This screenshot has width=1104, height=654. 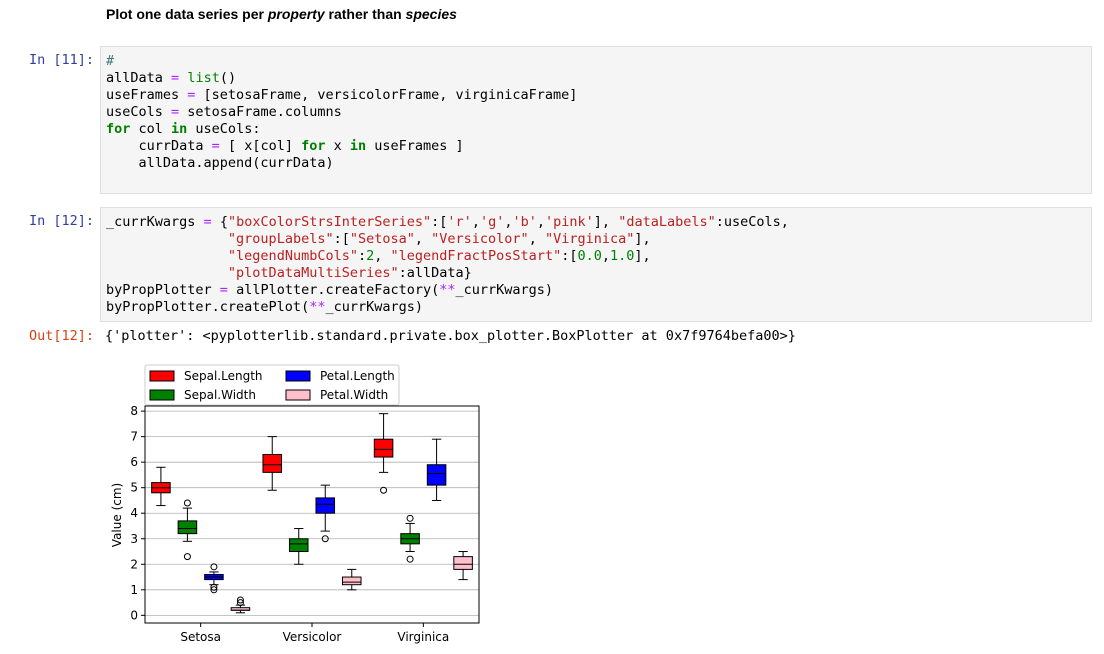 What do you see at coordinates (223, 376) in the screenshot?
I see `legend-label: Sepal.Length` at bounding box center [223, 376].